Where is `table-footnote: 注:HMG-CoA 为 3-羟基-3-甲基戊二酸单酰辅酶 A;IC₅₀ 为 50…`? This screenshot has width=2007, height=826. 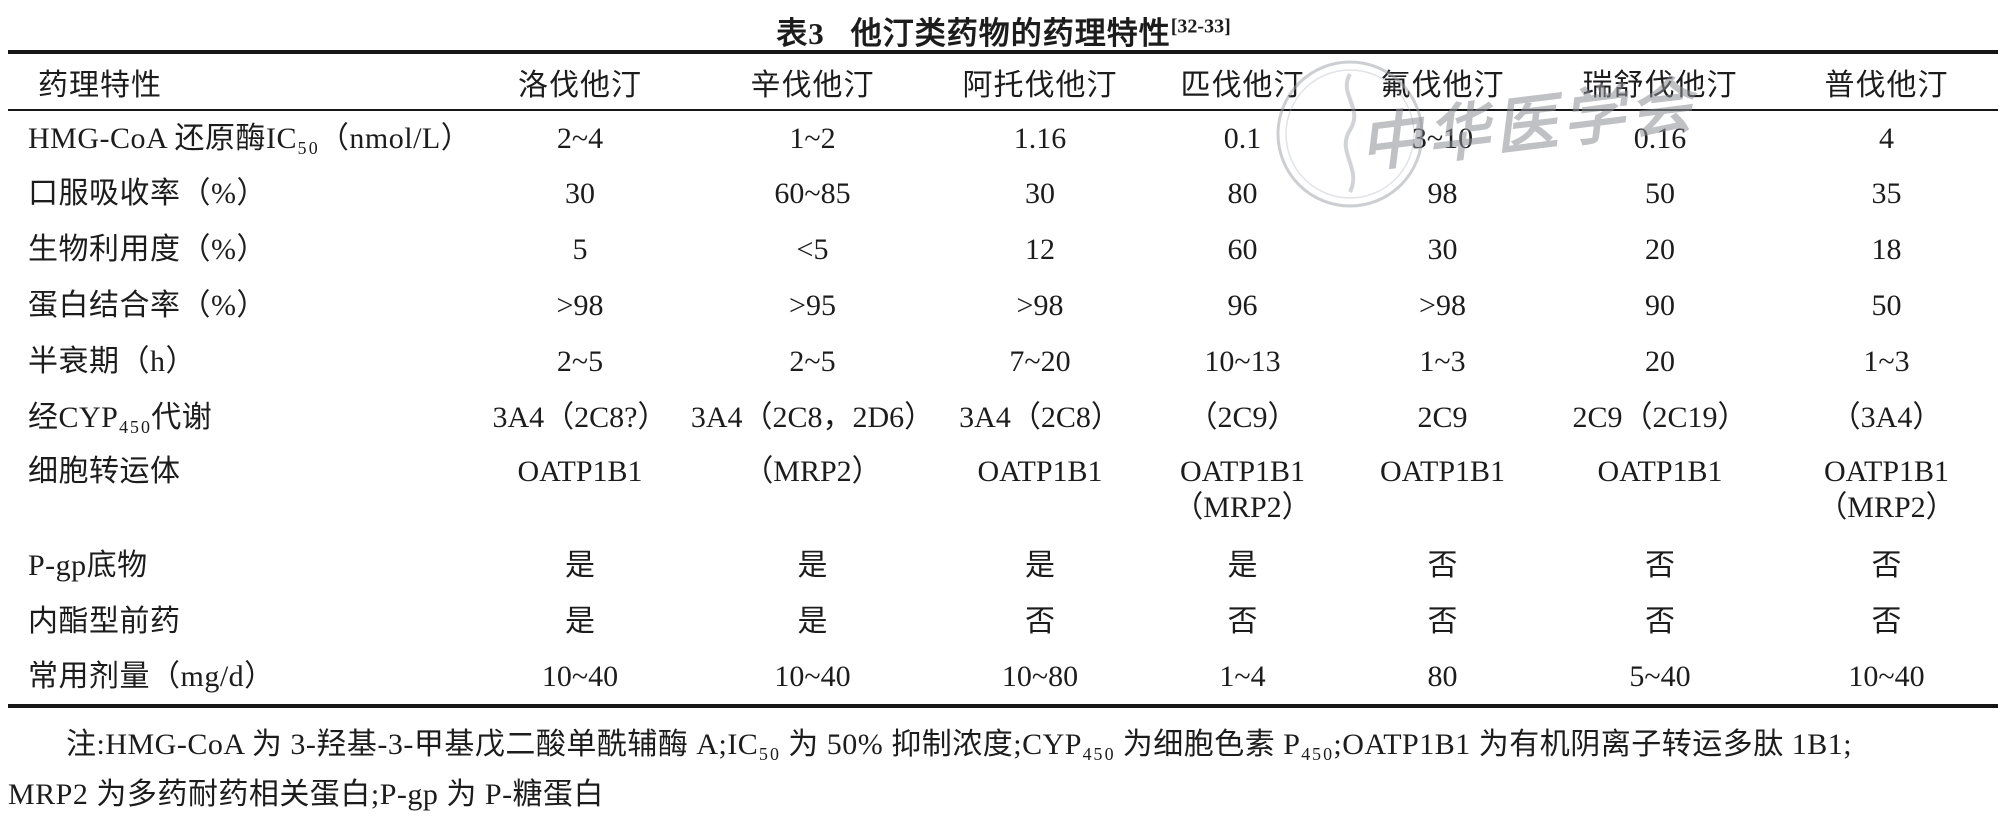
table-footnote: 注:HMG-CoA 为 3-羟基-3-甲基戊二酸单酰辅酶 A;IC₅₀ 为 50… is located at coordinates (1003, 770).